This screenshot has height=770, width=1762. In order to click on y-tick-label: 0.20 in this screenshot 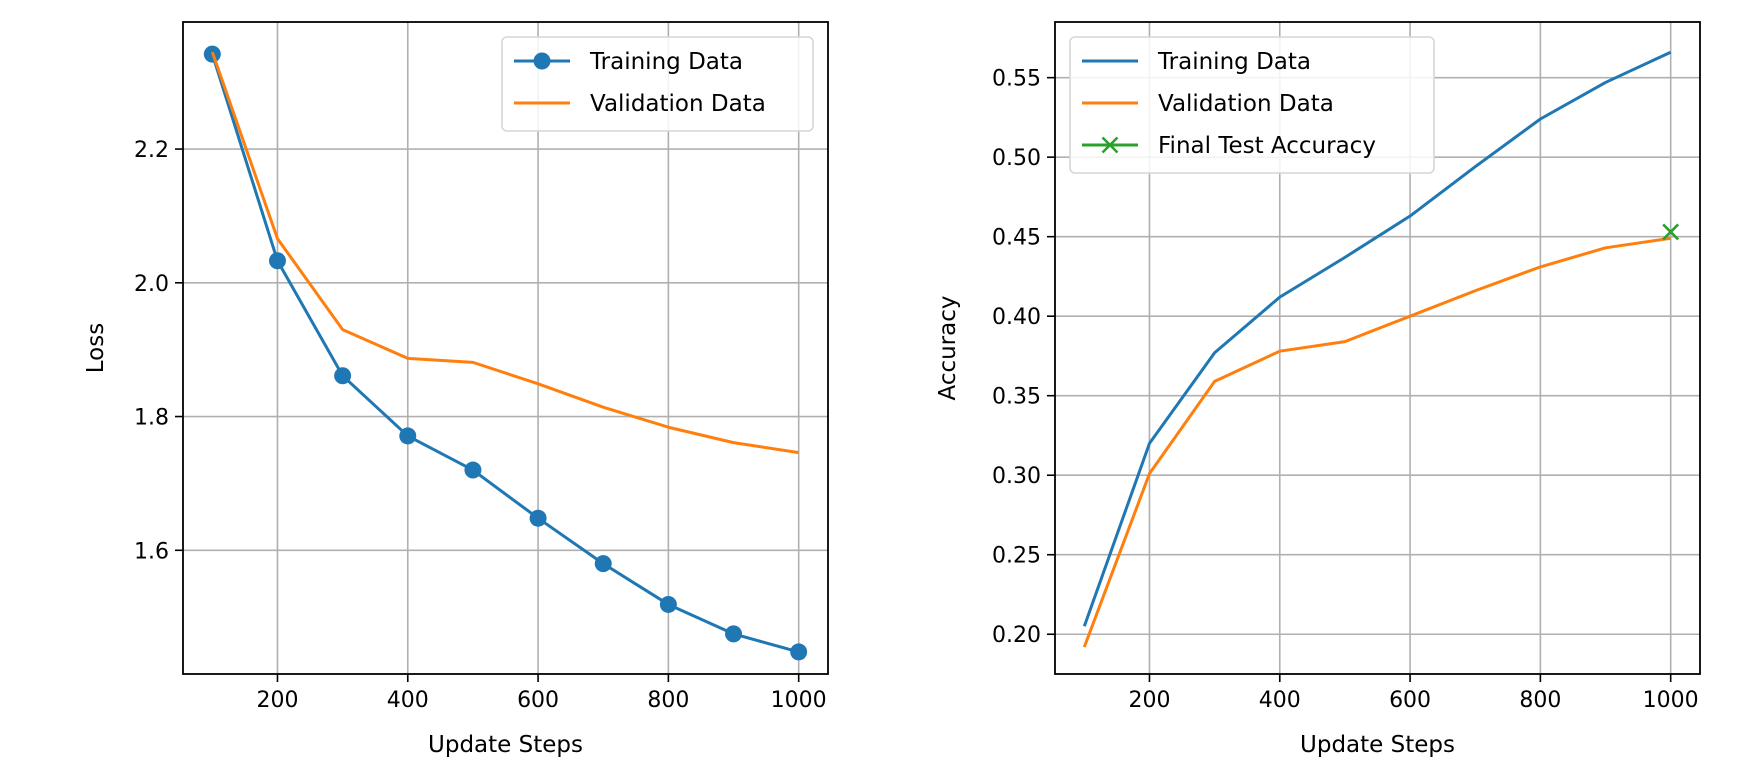, I will do `click(1016, 635)`.